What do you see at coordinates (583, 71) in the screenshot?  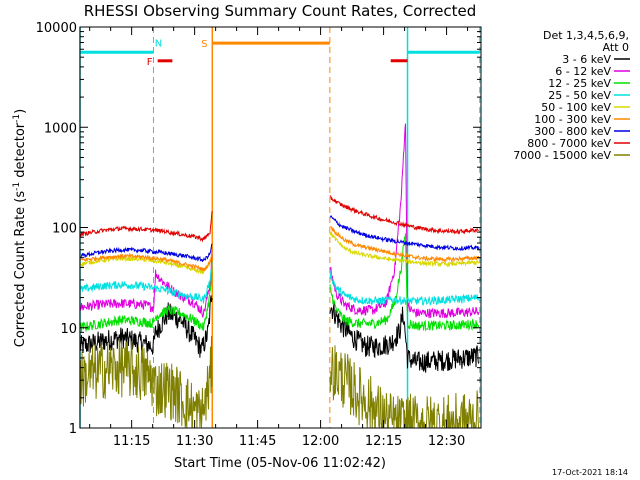 I see `legend-label: 6 - 12 keV` at bounding box center [583, 71].